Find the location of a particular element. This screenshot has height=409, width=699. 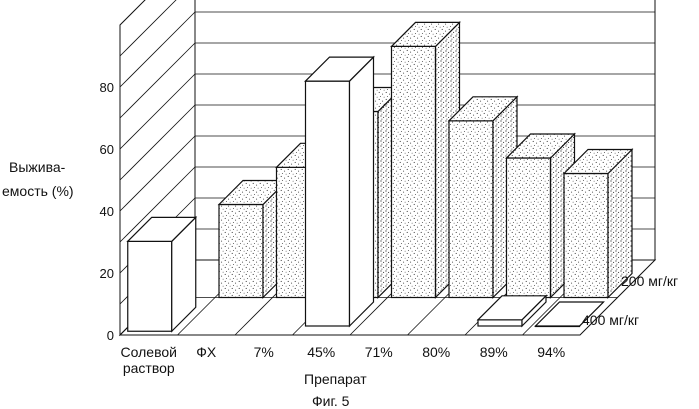

category-label: 94% is located at coordinates (551, 352).